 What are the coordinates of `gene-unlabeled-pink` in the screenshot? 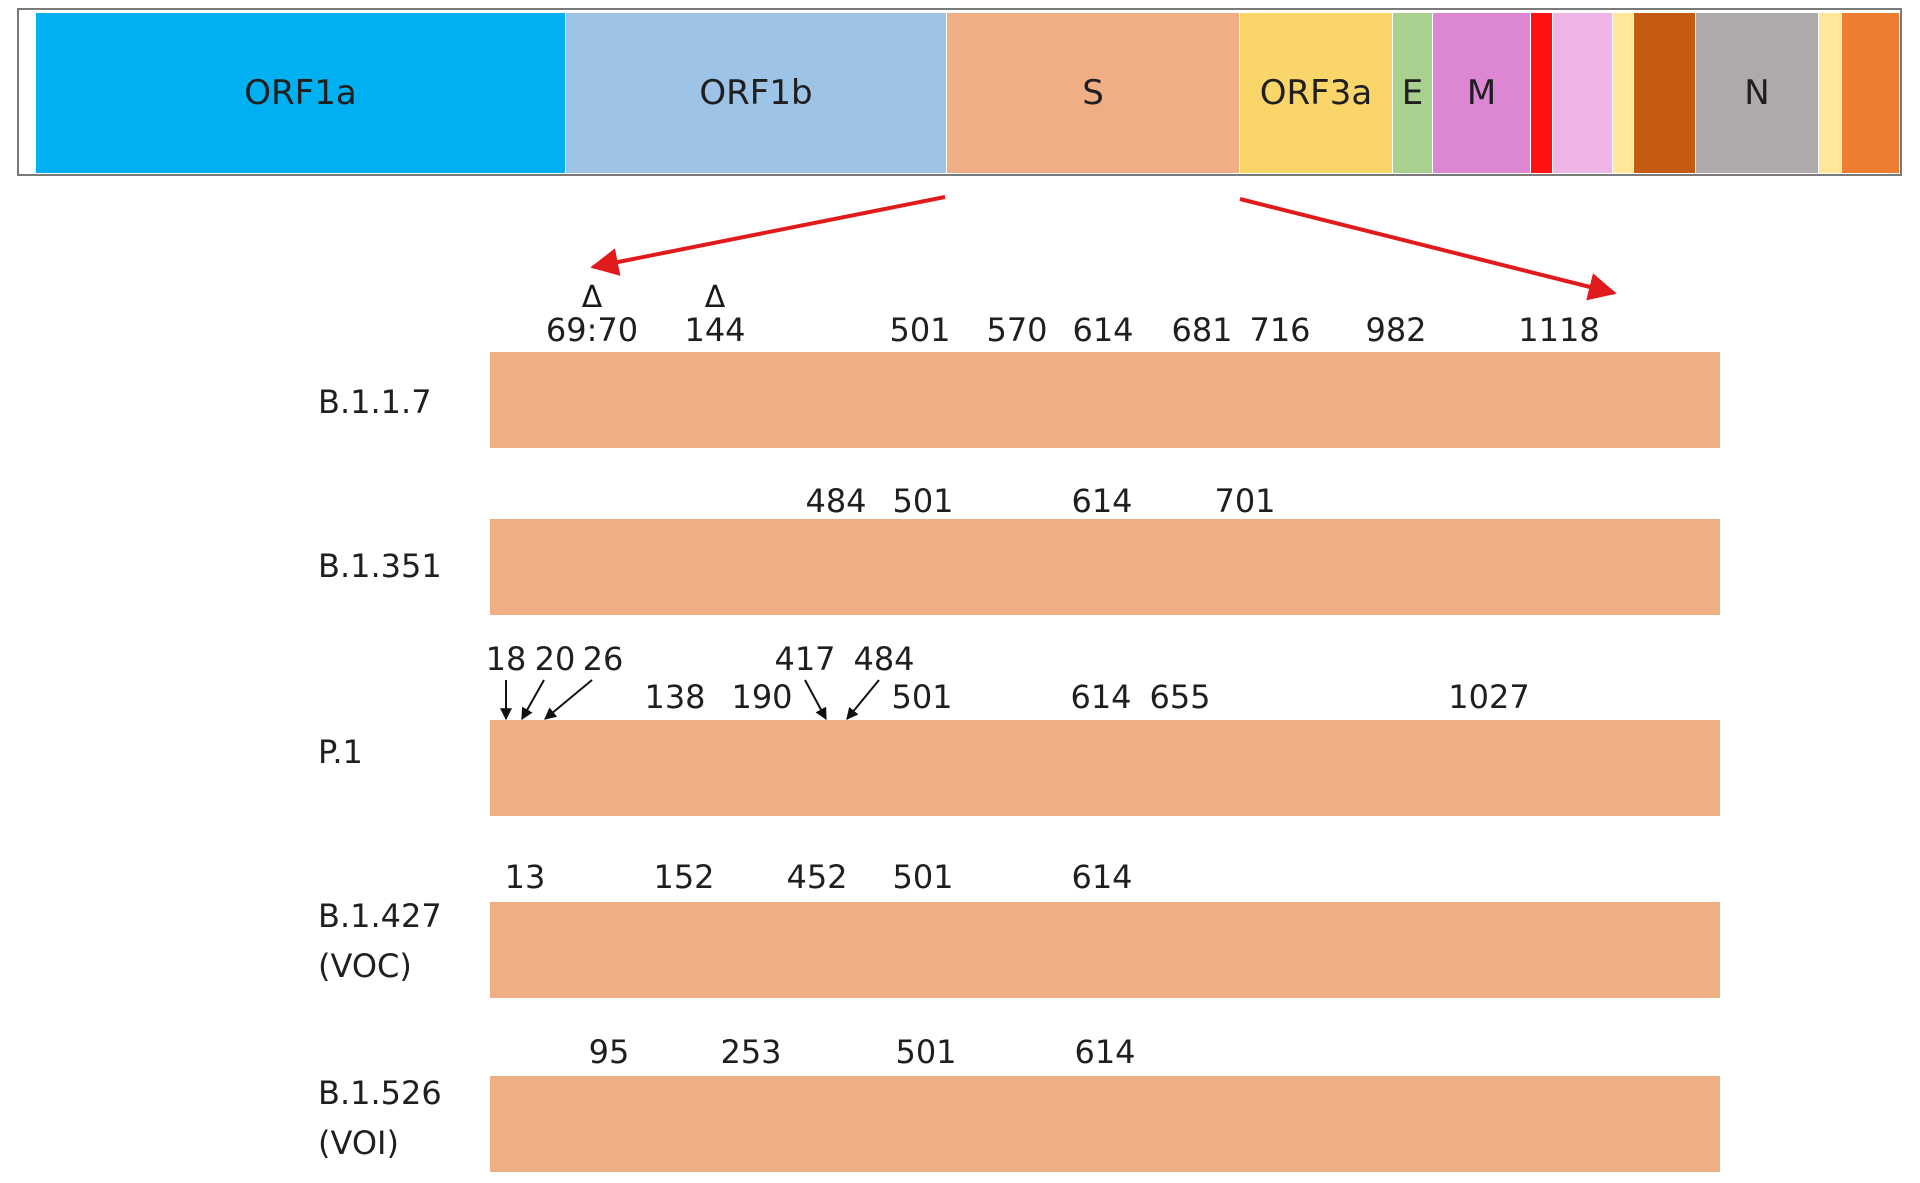 It's located at (1583, 93).